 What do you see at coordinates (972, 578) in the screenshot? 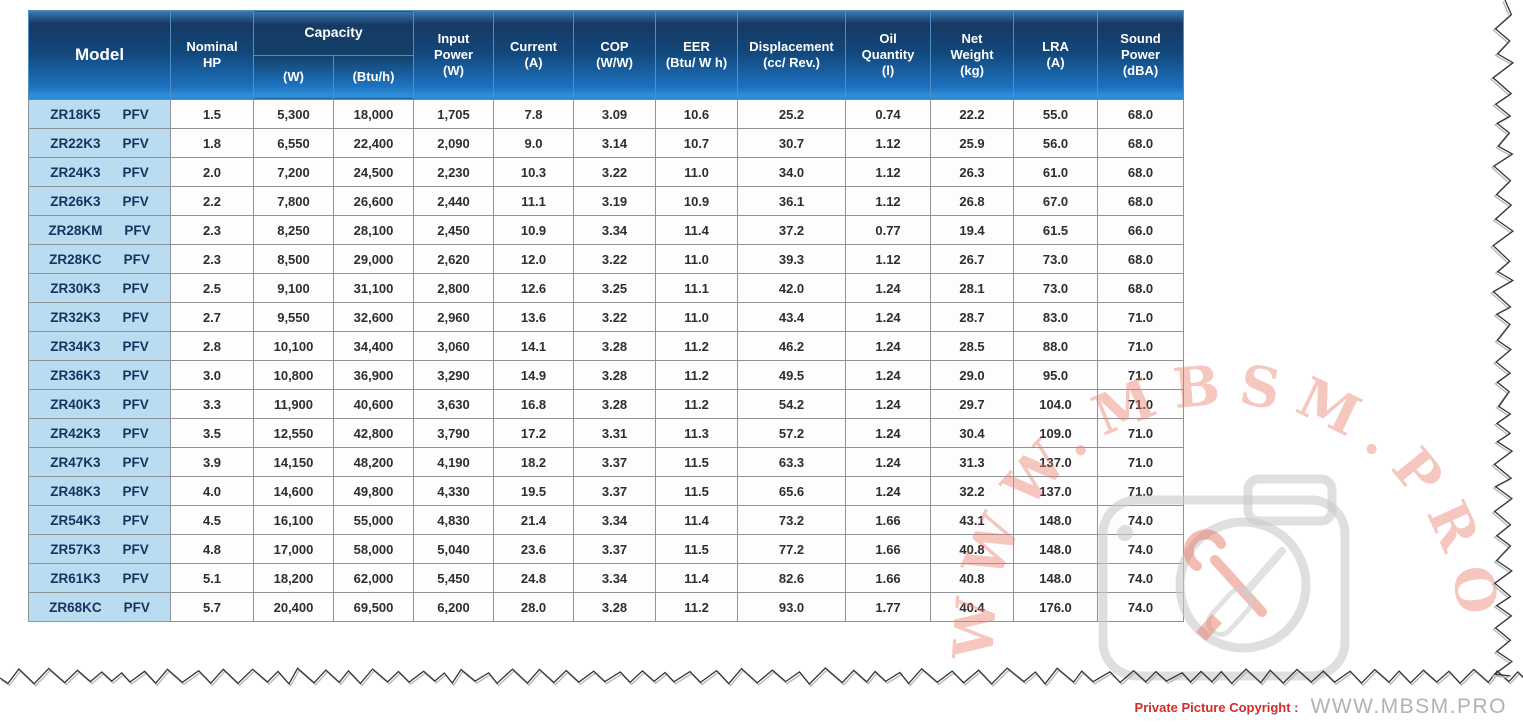
I see `value-cell: 40.8` at bounding box center [972, 578].